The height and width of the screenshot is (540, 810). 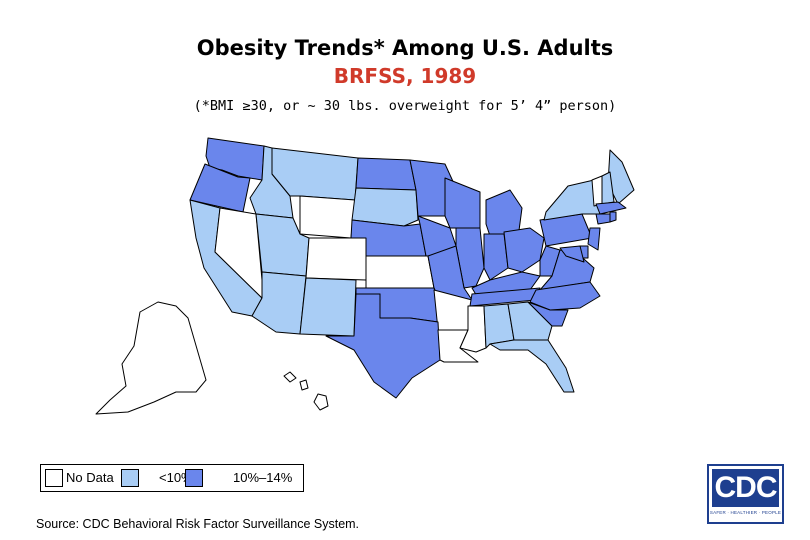 What do you see at coordinates (613, 217) in the screenshot?
I see `state-ri` at bounding box center [613, 217].